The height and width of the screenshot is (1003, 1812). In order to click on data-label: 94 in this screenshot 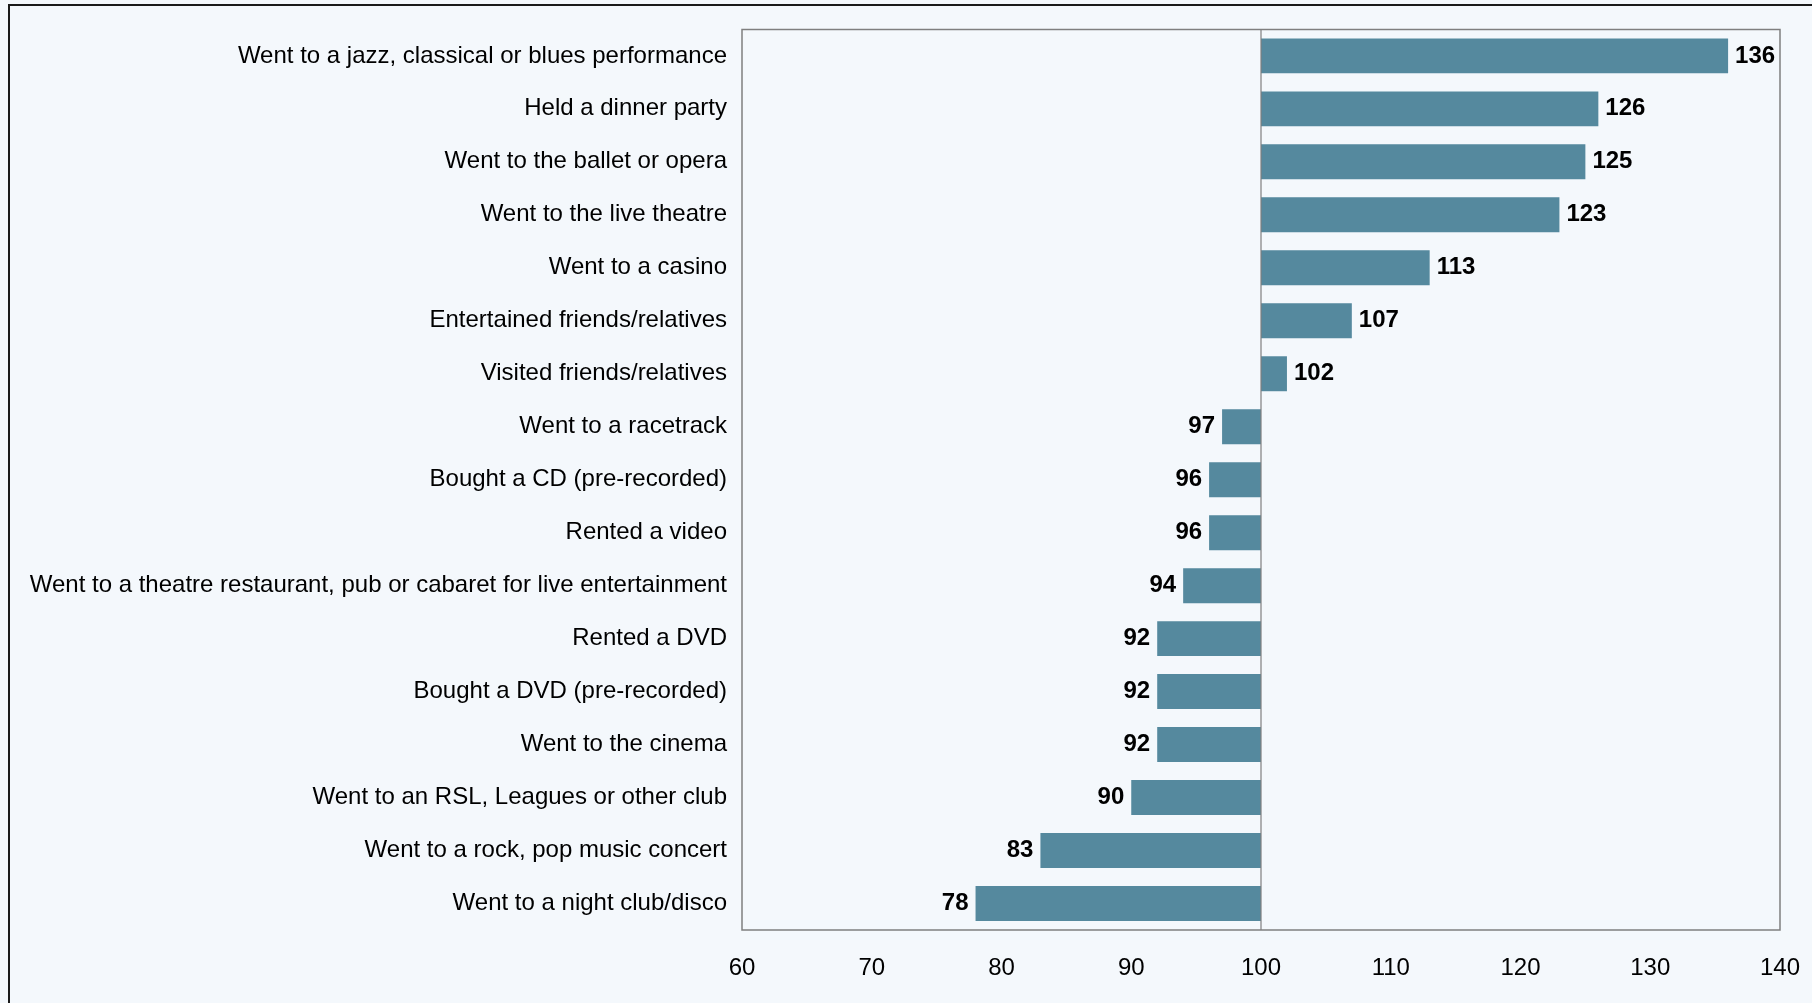, I will do `click(1163, 584)`.